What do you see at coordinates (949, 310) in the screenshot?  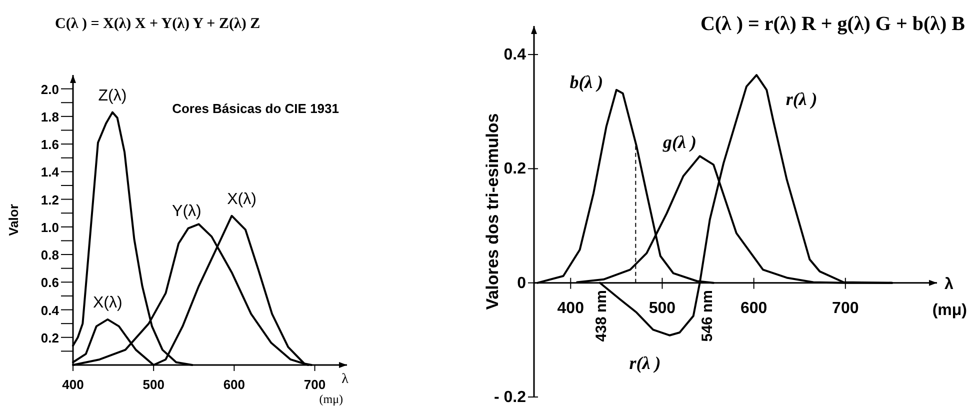 I see `annotation: (mμ)` at bounding box center [949, 310].